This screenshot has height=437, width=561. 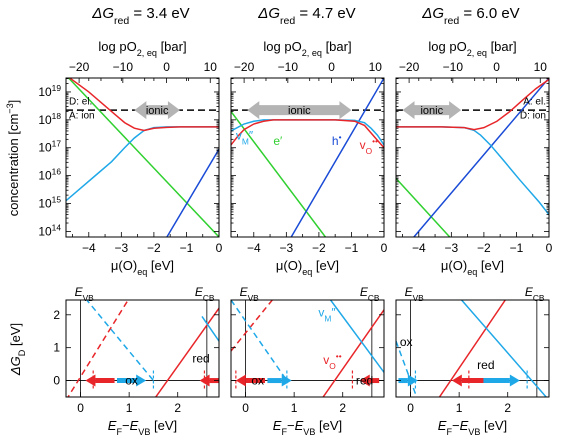 I want to click on top-x-tick-label: −20, so click(x=409, y=67).